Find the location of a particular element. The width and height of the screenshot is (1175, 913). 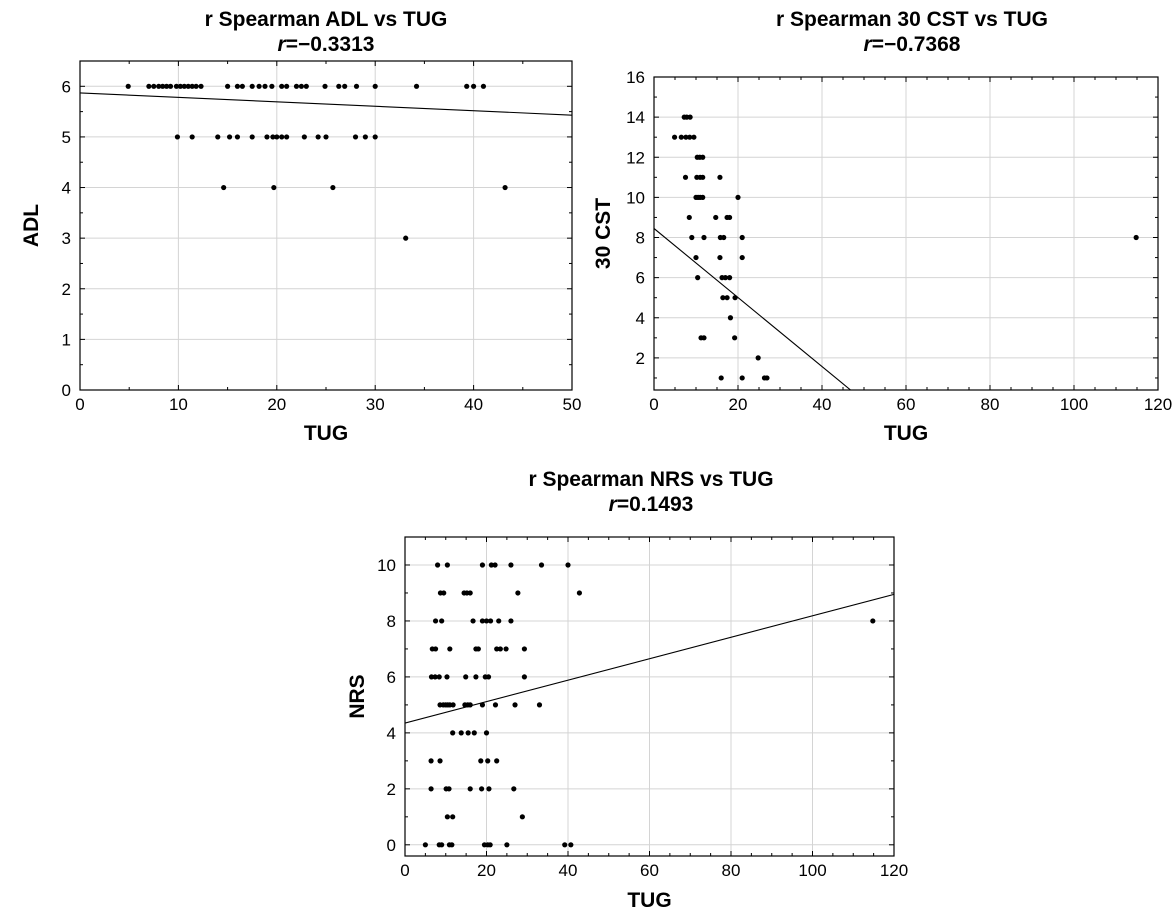

data-points is located at coordinates (649, 705).